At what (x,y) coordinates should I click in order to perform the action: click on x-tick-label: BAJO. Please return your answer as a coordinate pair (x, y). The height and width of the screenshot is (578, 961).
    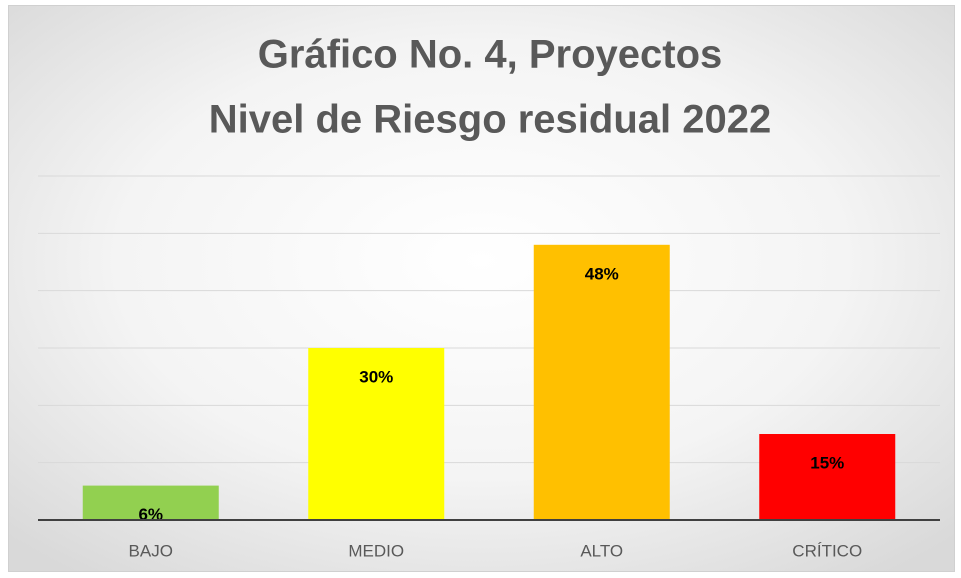
    Looking at the image, I should click on (151, 550).